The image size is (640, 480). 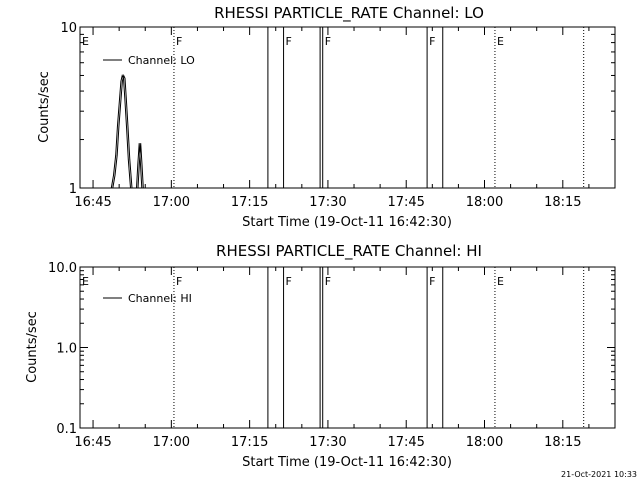 I want to click on y-tick-label: 1.0, so click(x=66, y=349).